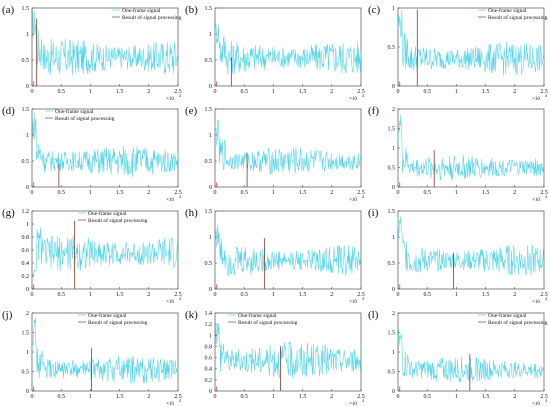 The height and width of the screenshot is (407, 550). I want to click on panel-label: (g), so click(8, 213).